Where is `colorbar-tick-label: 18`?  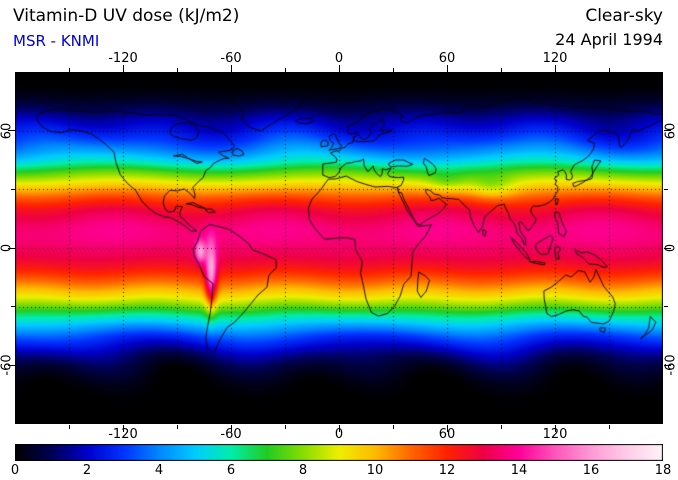
colorbar-tick-label: 18 is located at coordinates (663, 470).